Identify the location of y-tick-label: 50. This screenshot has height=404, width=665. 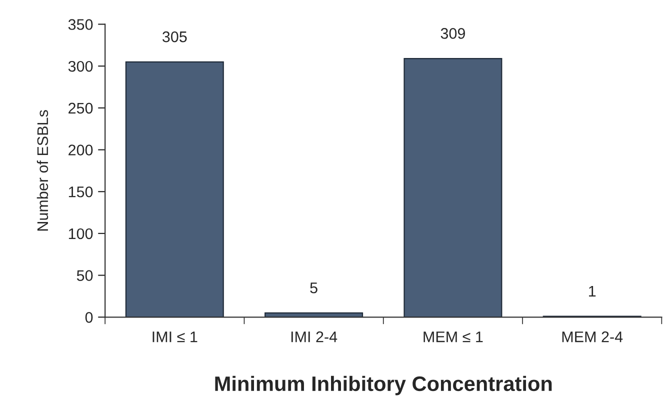
(84, 275).